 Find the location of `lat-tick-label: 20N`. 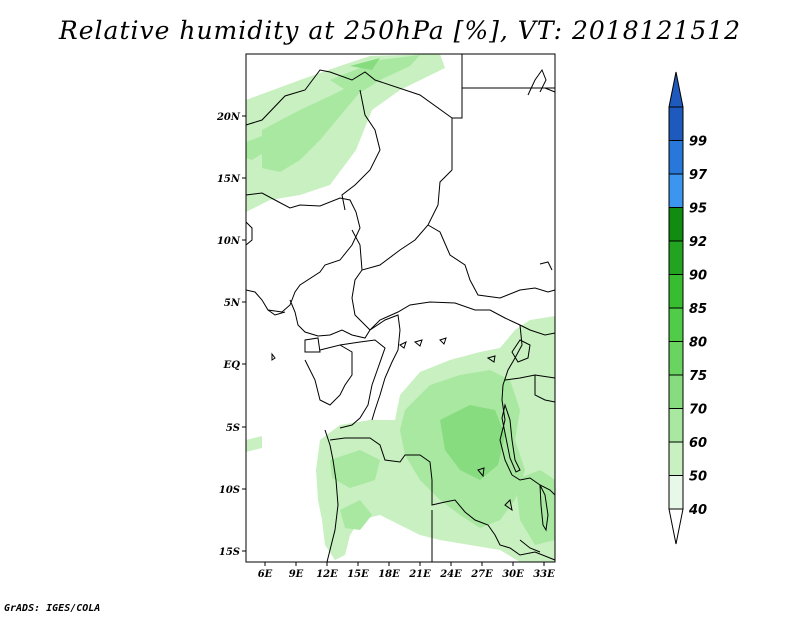

lat-tick-label: 20N is located at coordinates (228, 117).